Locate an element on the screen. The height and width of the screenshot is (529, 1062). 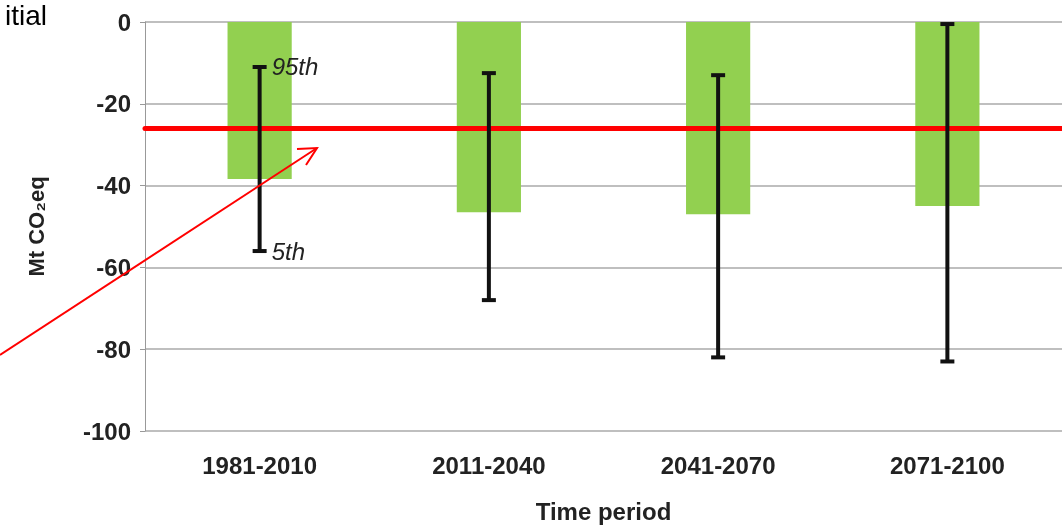
y-tick-label: -60 is located at coordinates (113, 267).